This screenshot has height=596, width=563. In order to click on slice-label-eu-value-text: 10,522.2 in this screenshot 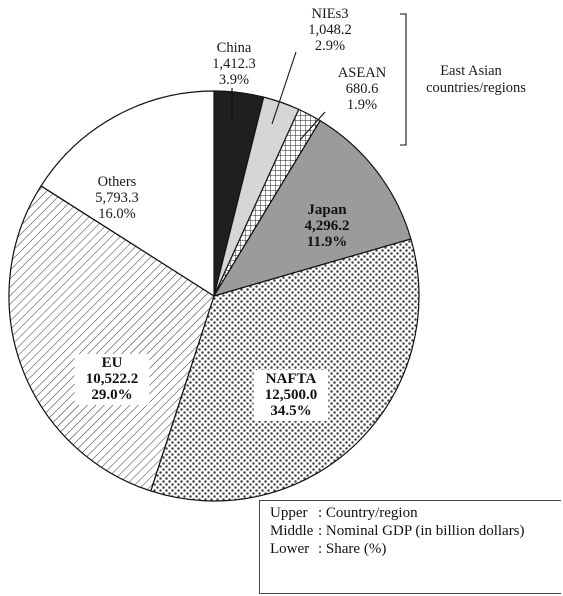, I will do `click(112, 379)`.